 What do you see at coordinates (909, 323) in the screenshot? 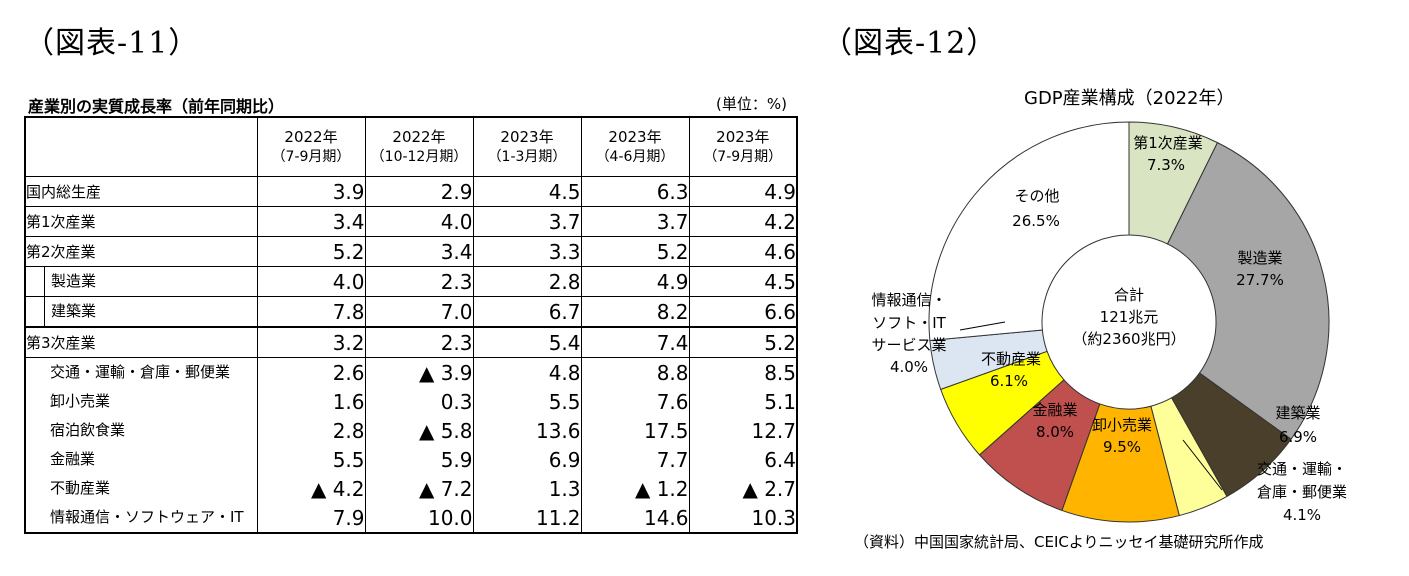
I see `slice-name-label: ソフト・IT` at bounding box center [909, 323].